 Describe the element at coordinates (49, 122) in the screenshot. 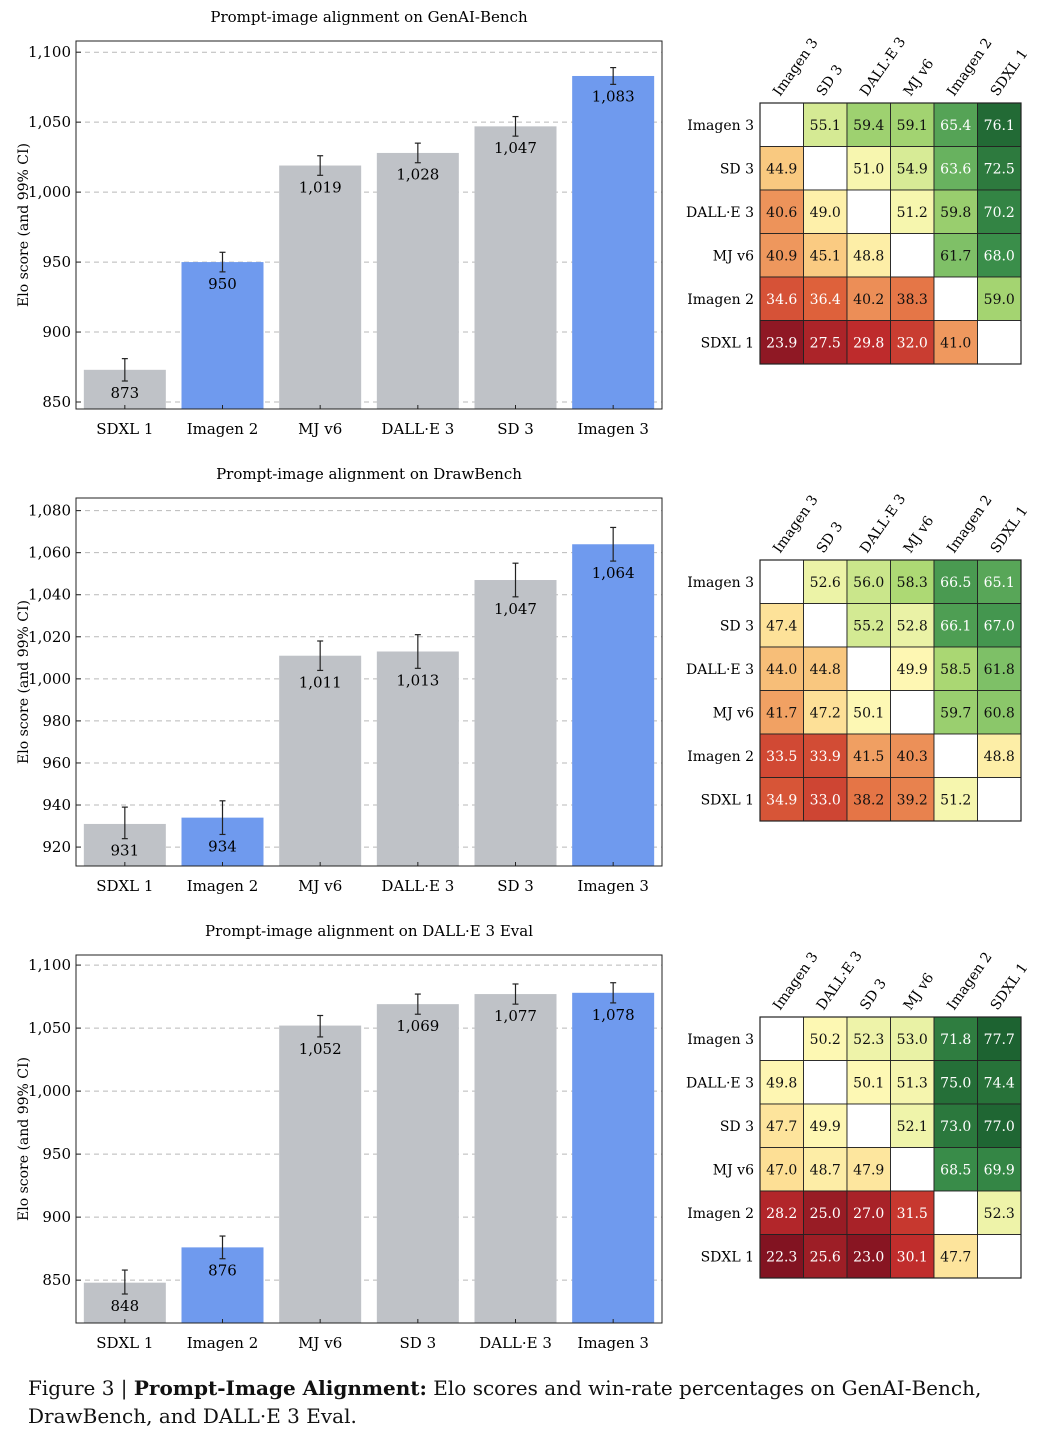

I see `y-tick-label: 1,050` at that location.